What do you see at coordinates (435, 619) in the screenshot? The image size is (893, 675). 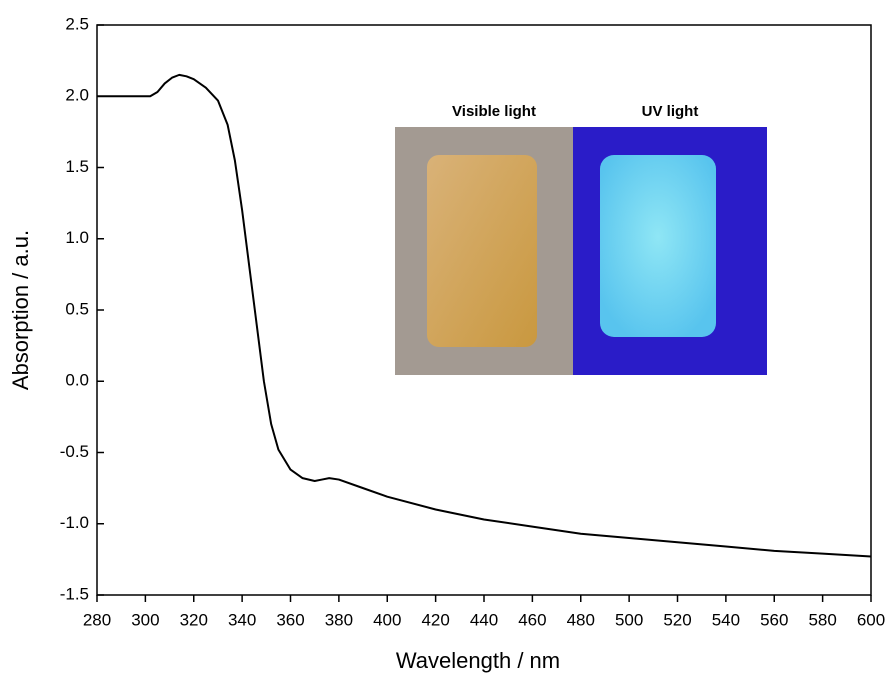 I see `x-tick-label: 420` at bounding box center [435, 619].